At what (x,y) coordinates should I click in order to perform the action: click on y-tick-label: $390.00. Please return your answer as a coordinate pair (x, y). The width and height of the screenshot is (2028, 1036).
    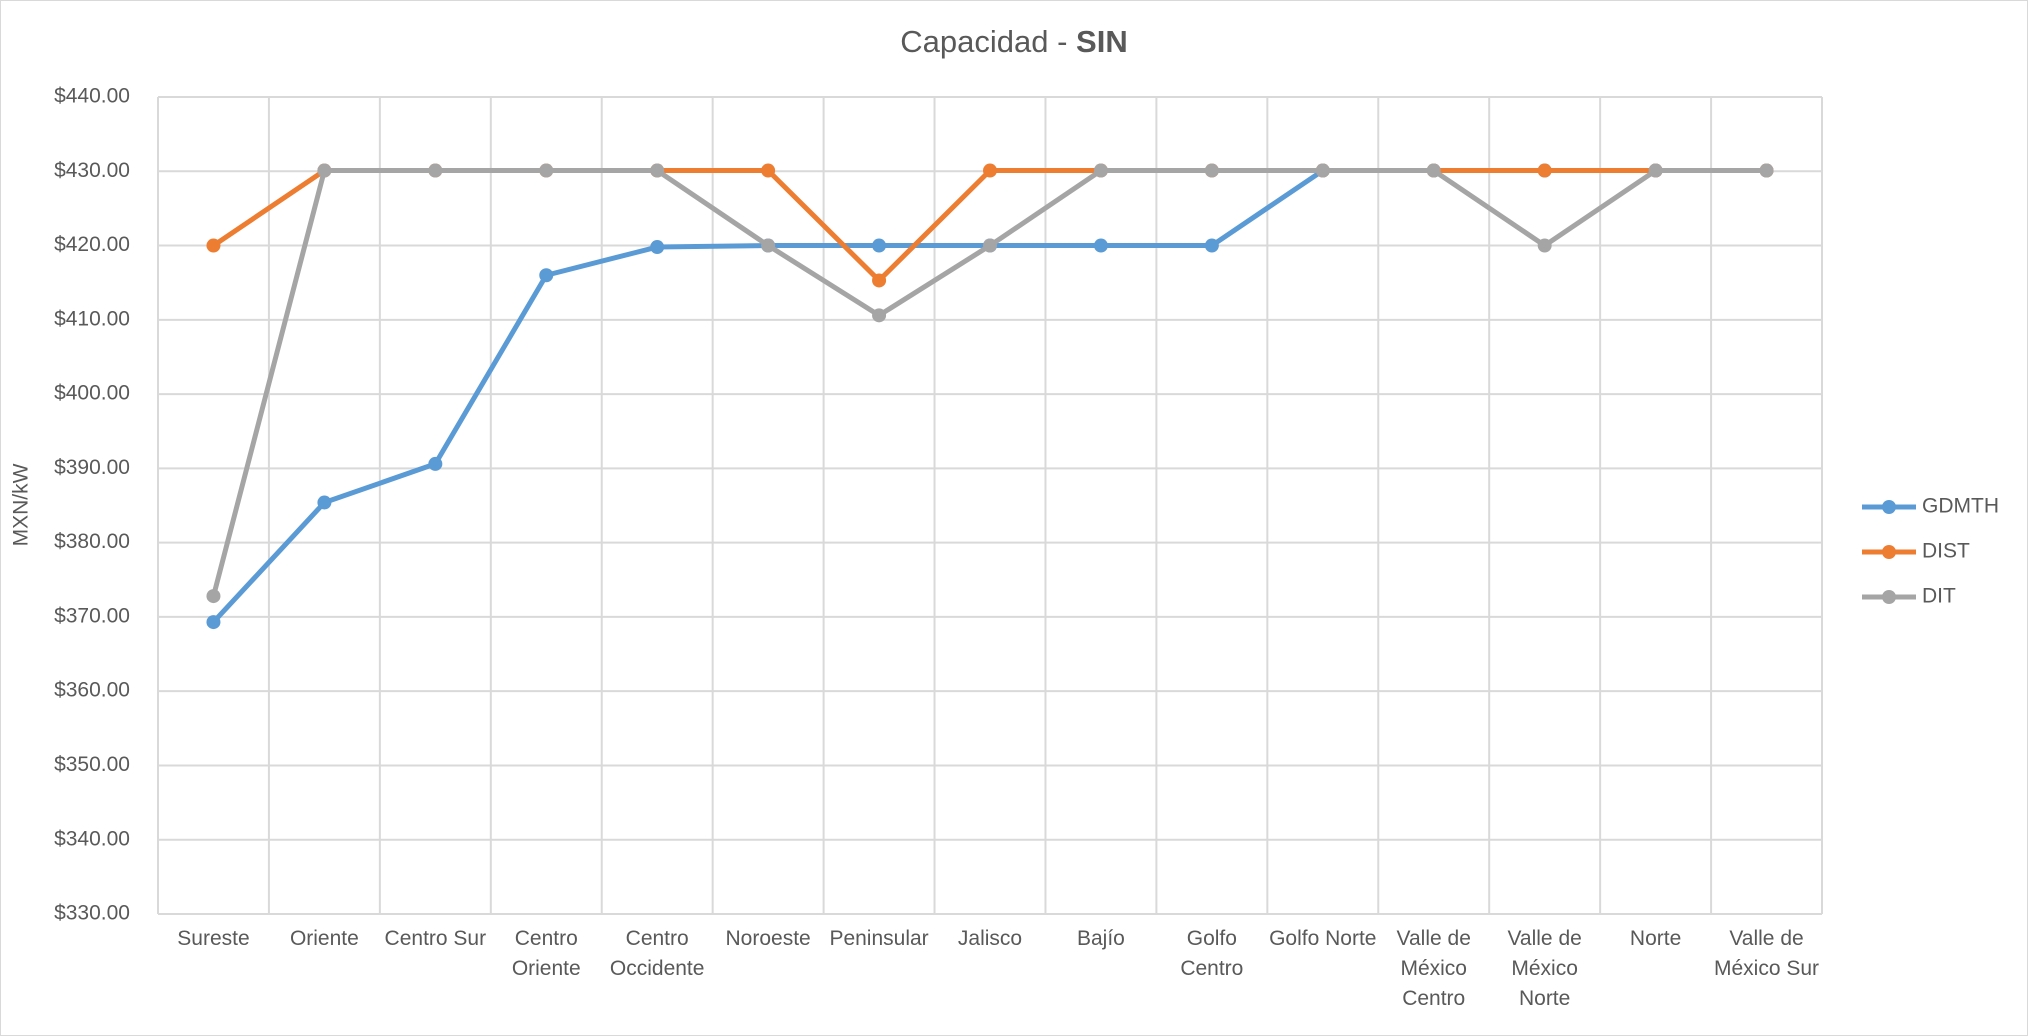
    Looking at the image, I should click on (92, 467).